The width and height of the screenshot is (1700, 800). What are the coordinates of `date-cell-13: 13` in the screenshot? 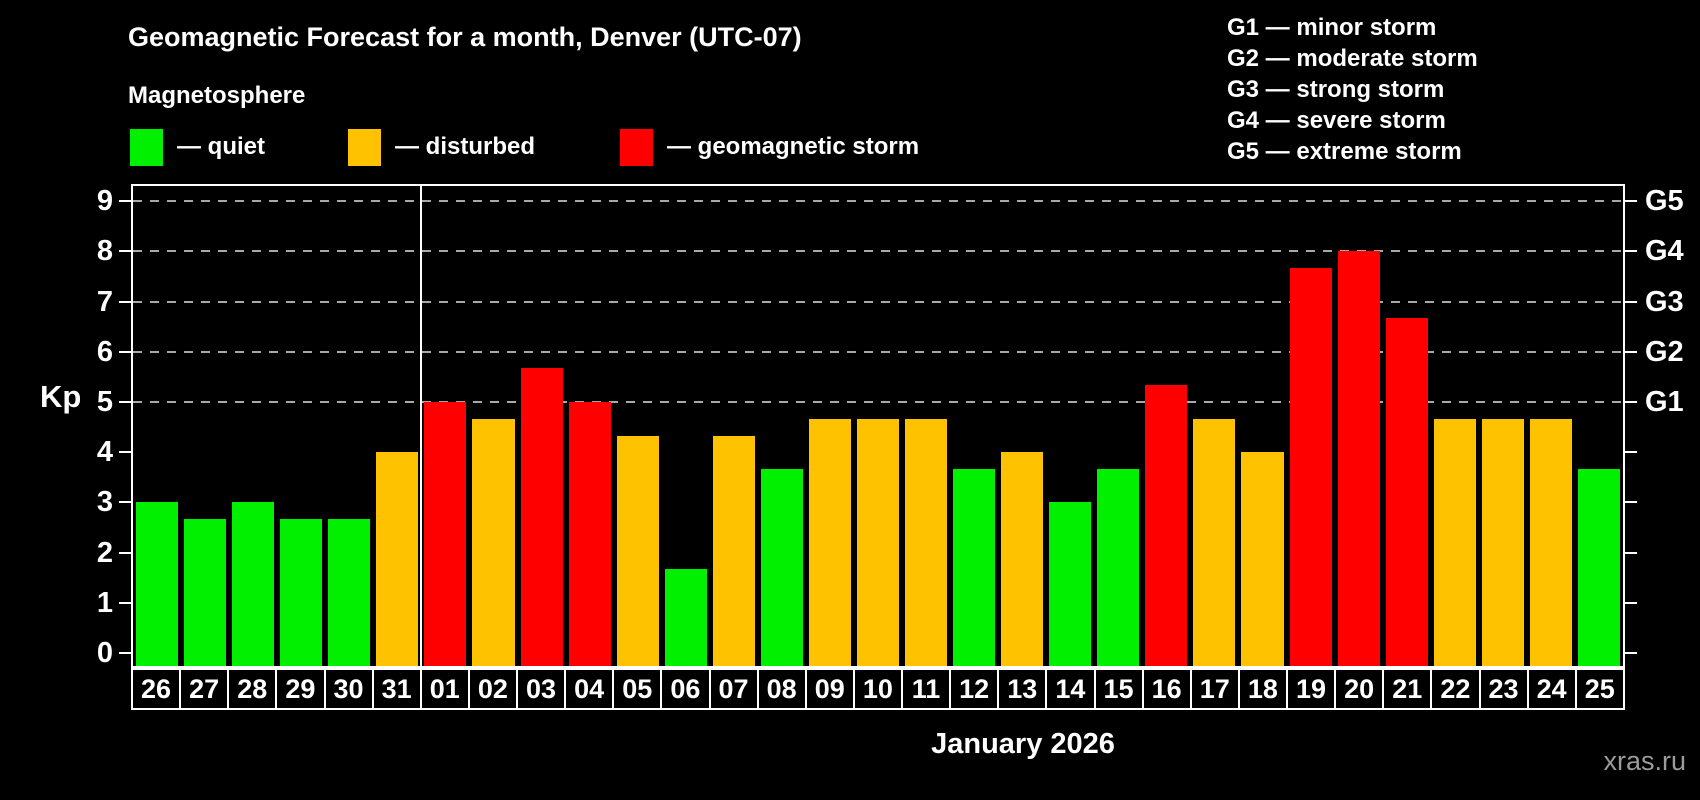 It's located at (1022, 689).